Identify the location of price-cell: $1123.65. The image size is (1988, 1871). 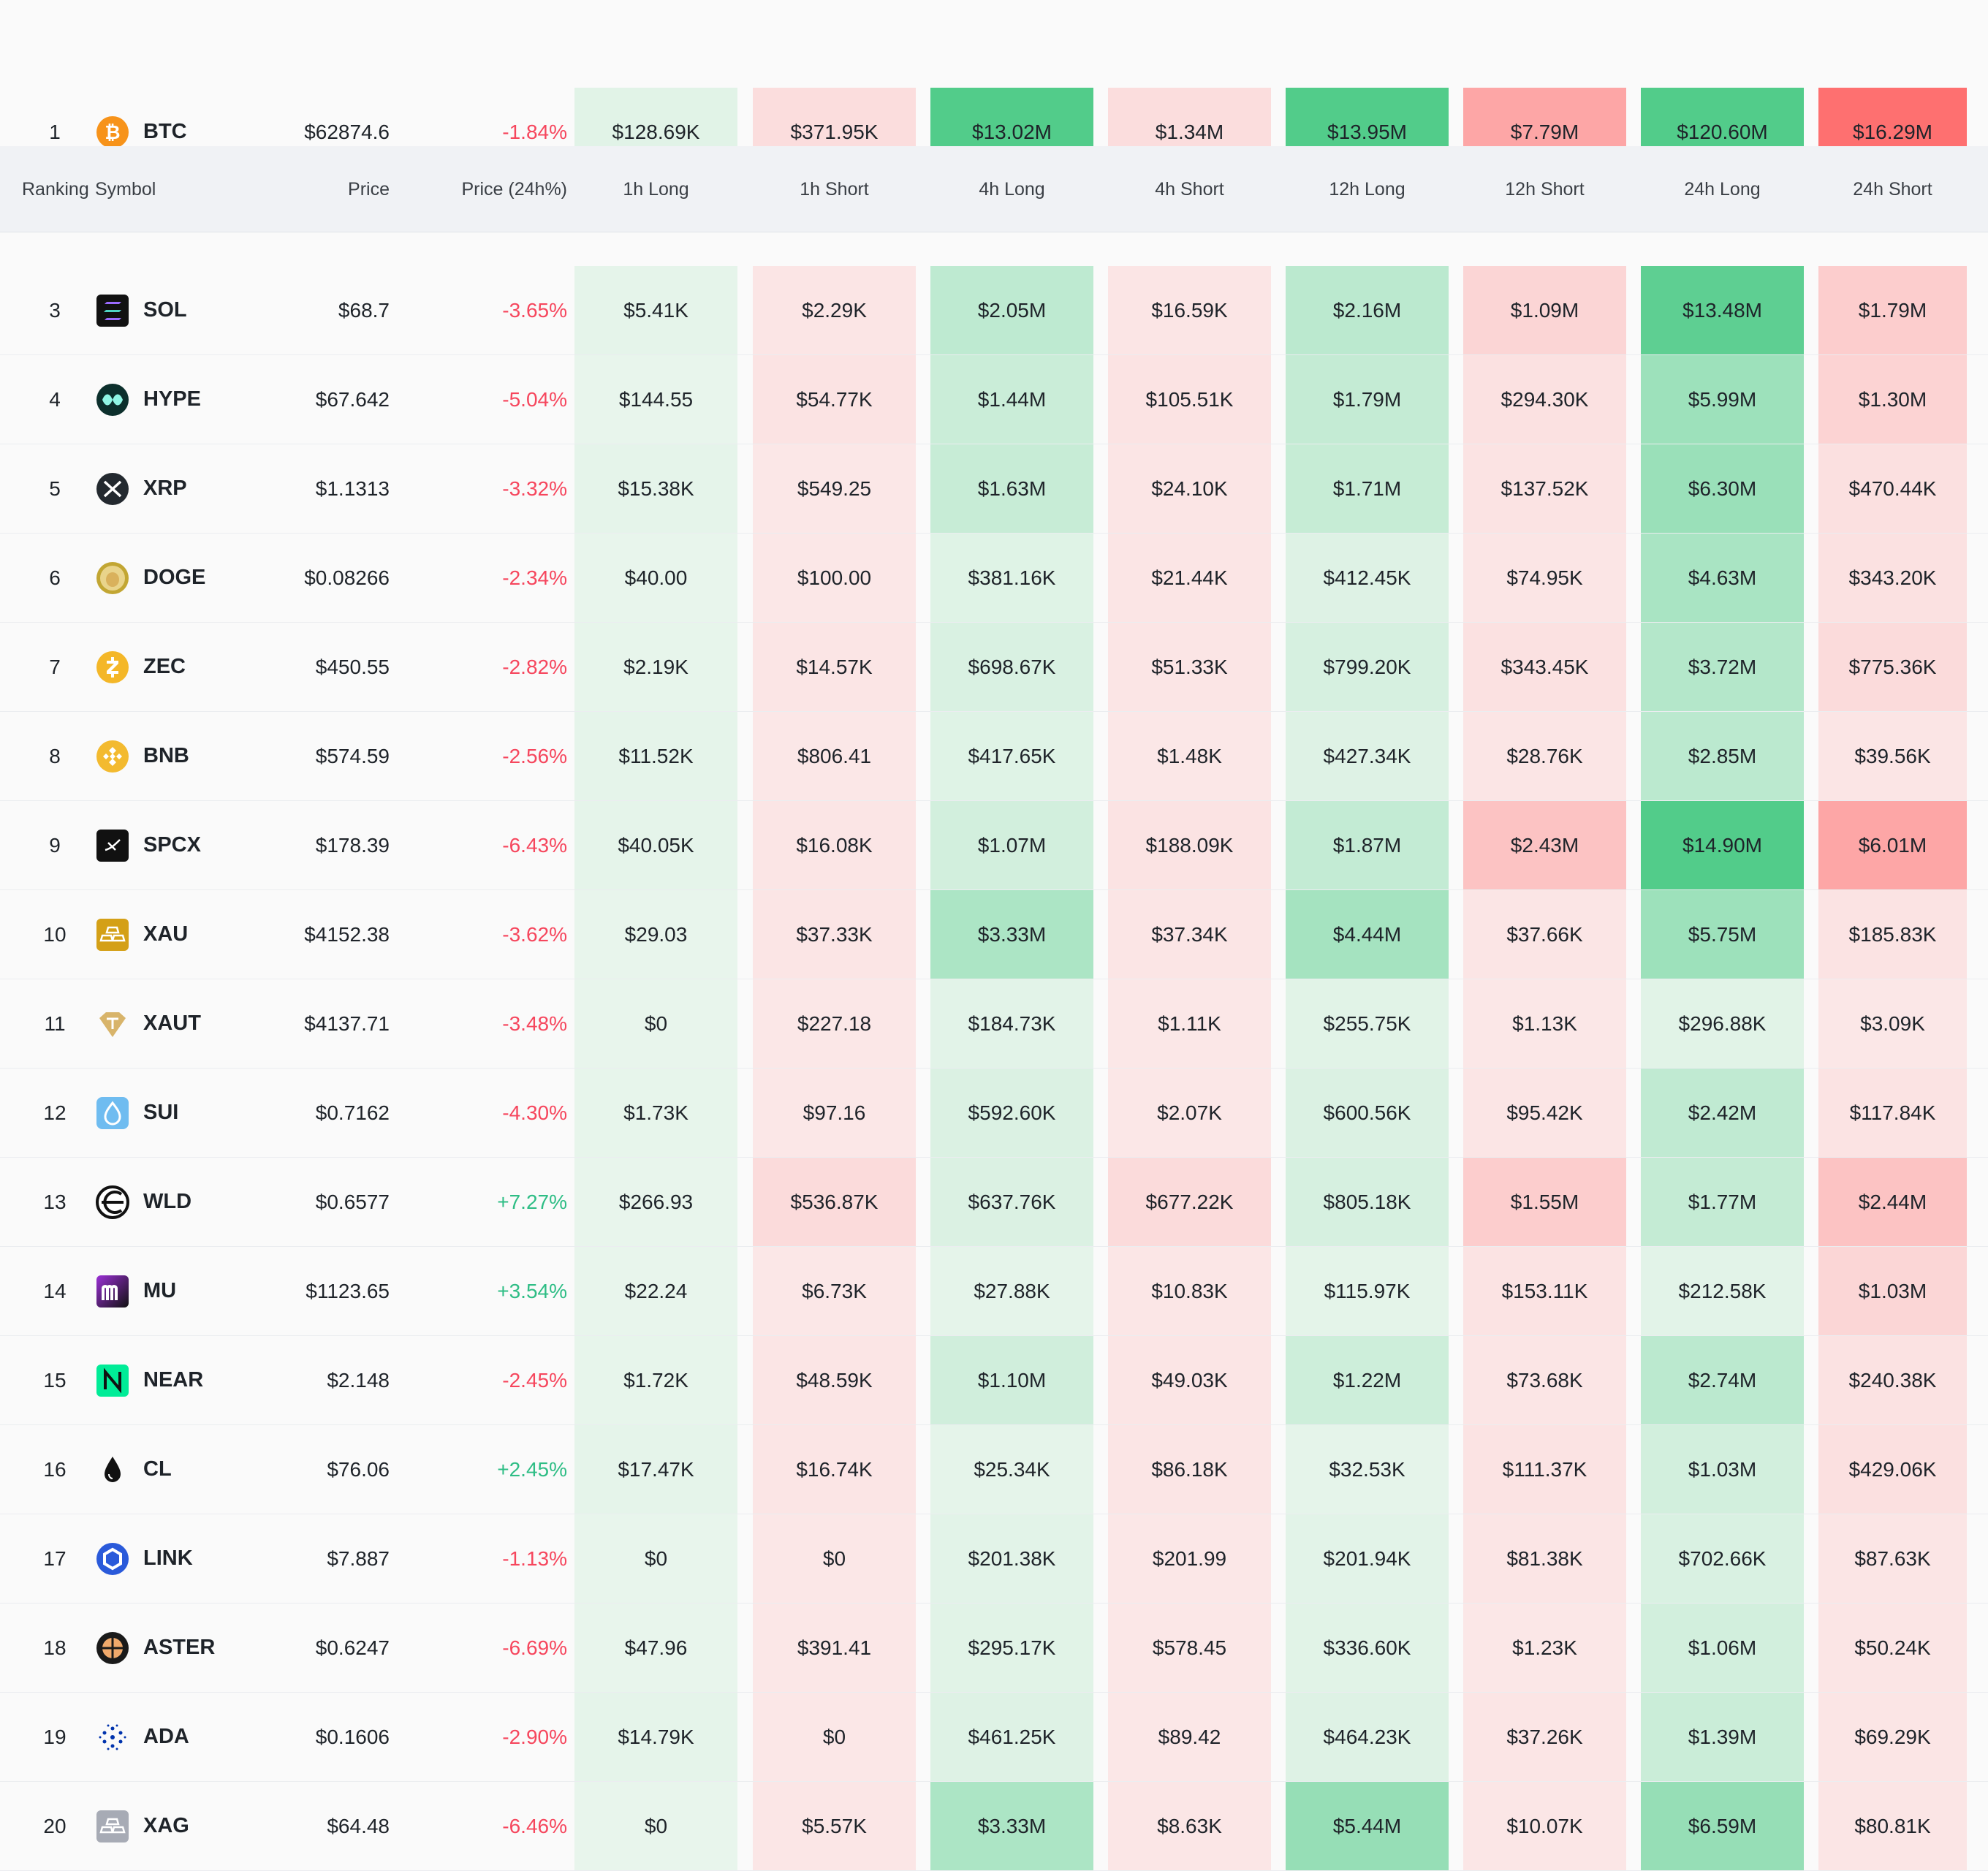
(348, 1291).